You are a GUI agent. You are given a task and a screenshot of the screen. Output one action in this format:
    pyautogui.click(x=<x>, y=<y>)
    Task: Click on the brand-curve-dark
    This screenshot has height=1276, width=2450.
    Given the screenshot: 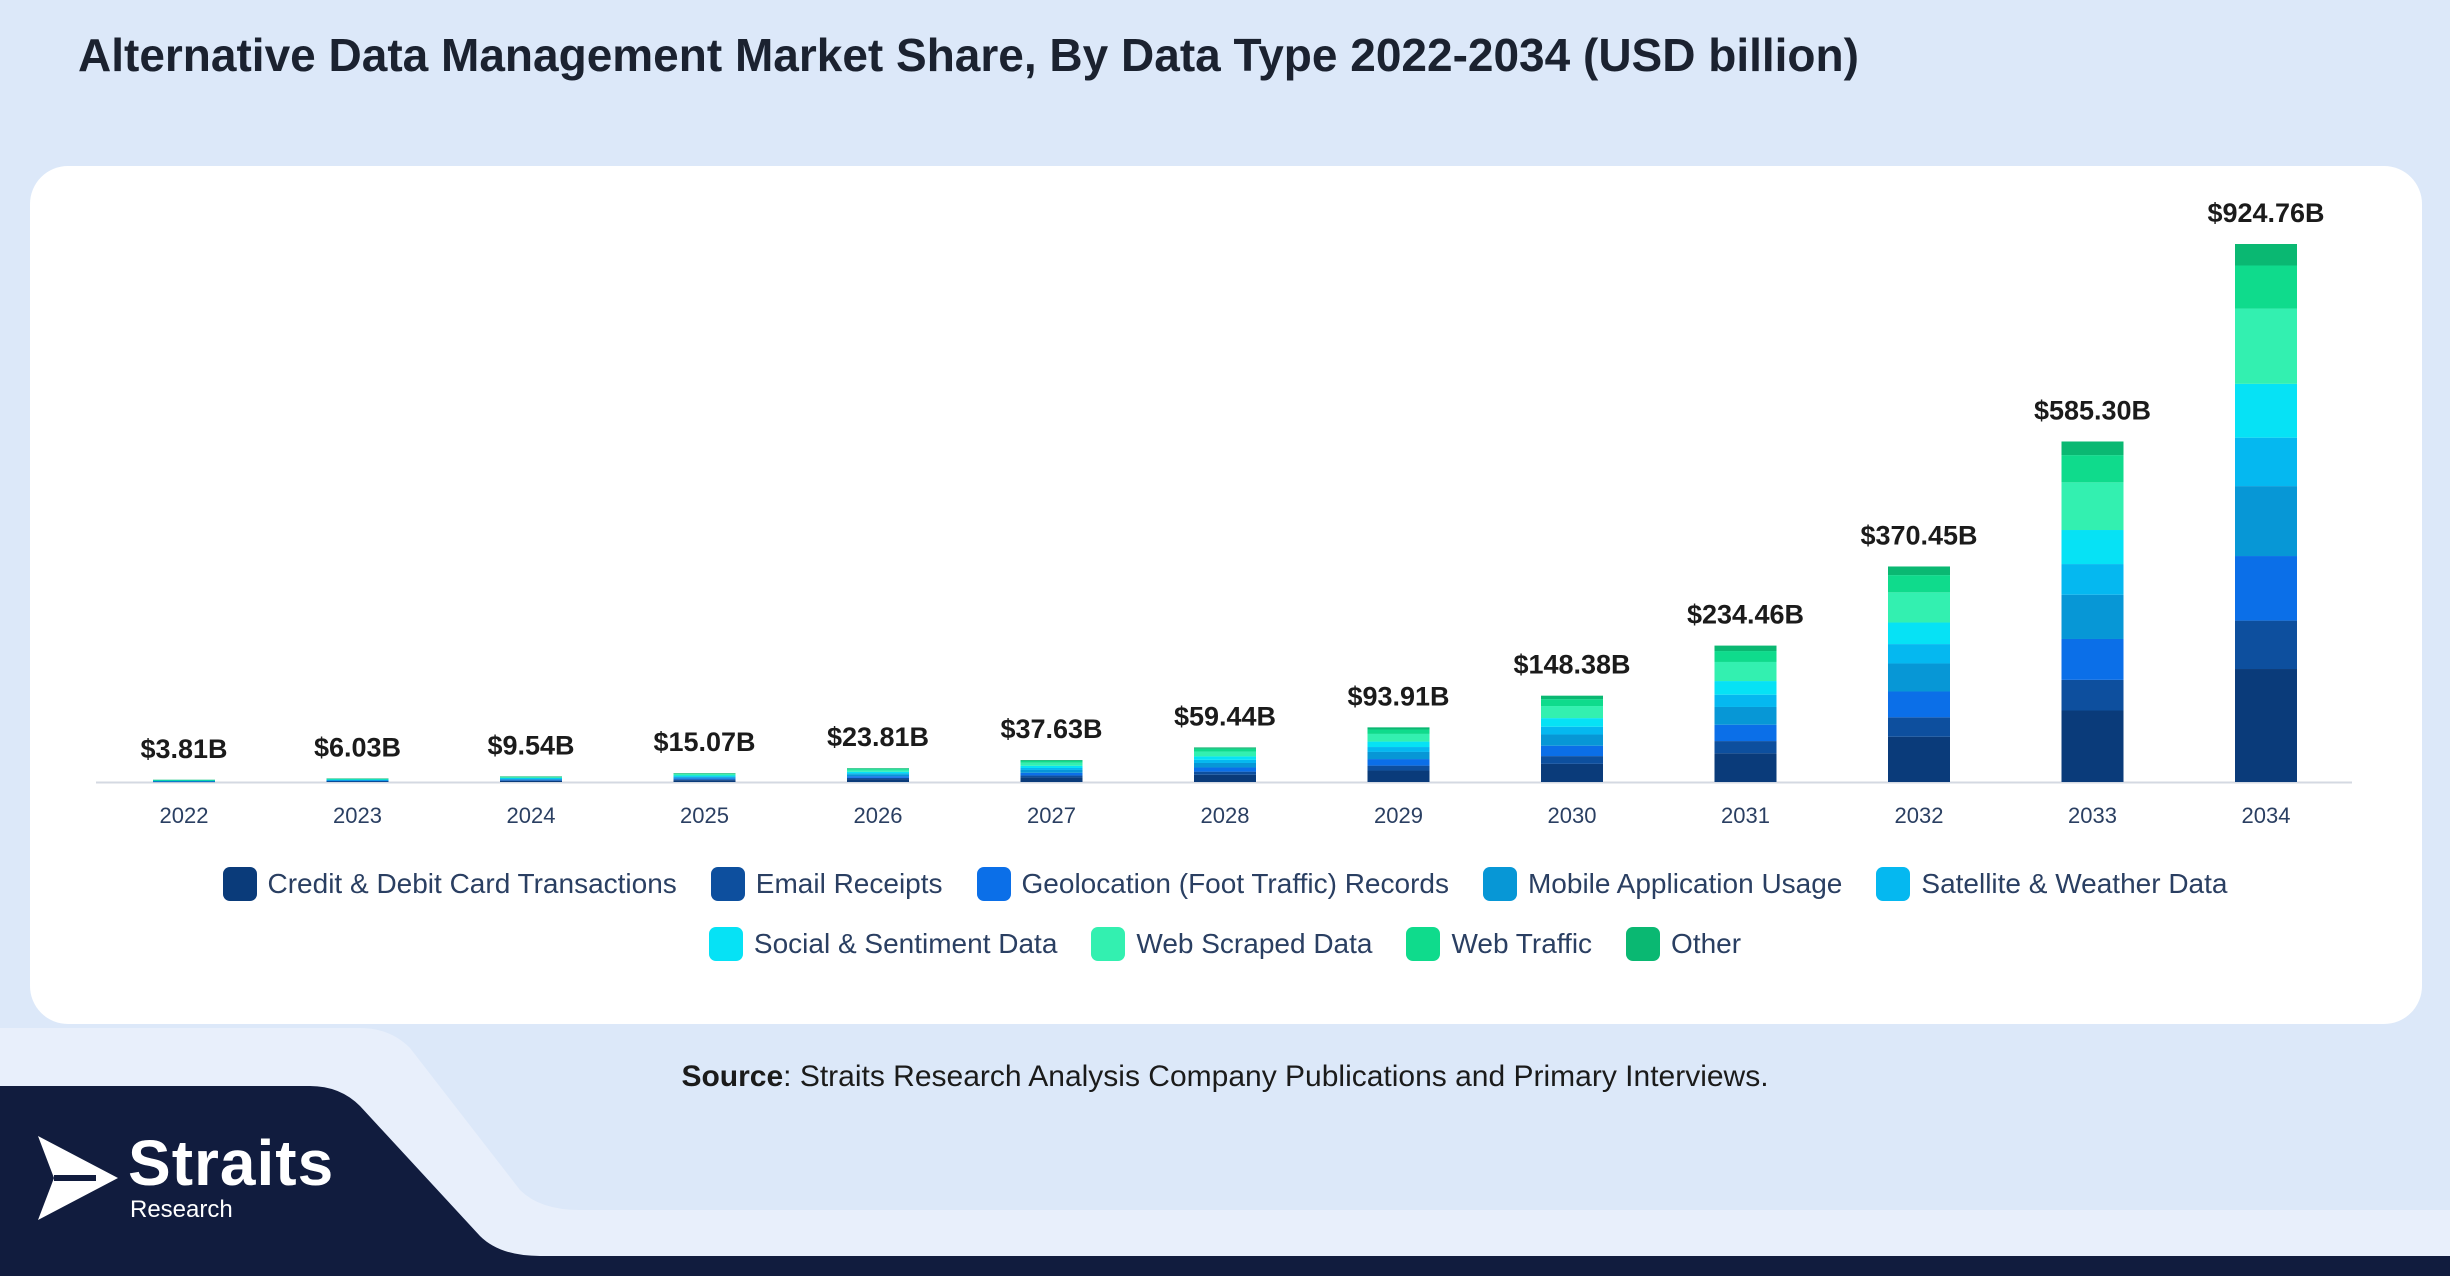 What is the action you would take?
    pyautogui.click(x=1225, y=1181)
    